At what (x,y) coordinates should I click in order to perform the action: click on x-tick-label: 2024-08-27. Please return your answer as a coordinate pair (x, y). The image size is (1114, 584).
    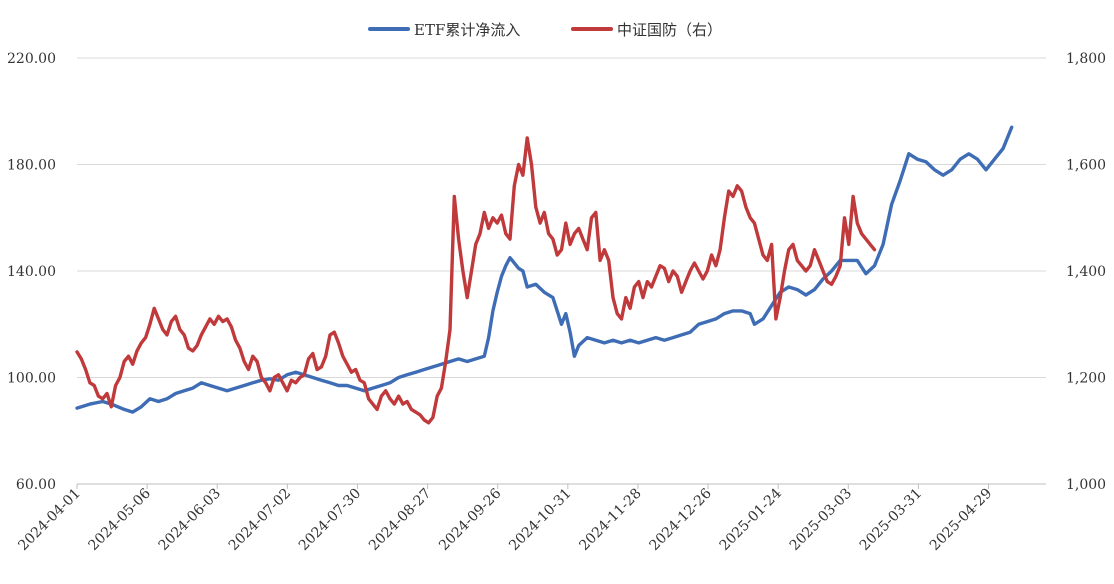
    Looking at the image, I should click on (400, 520).